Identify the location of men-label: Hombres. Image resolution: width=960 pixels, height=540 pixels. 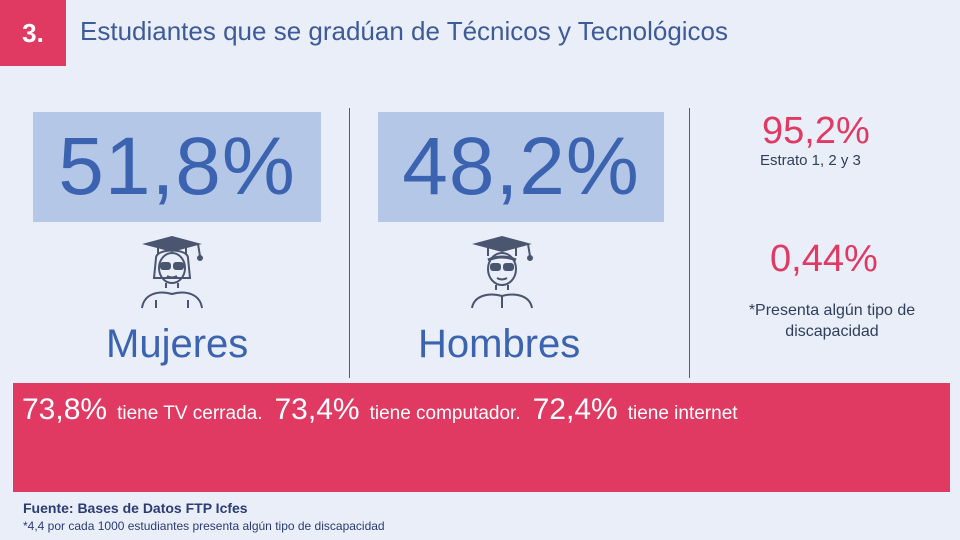
(499, 344).